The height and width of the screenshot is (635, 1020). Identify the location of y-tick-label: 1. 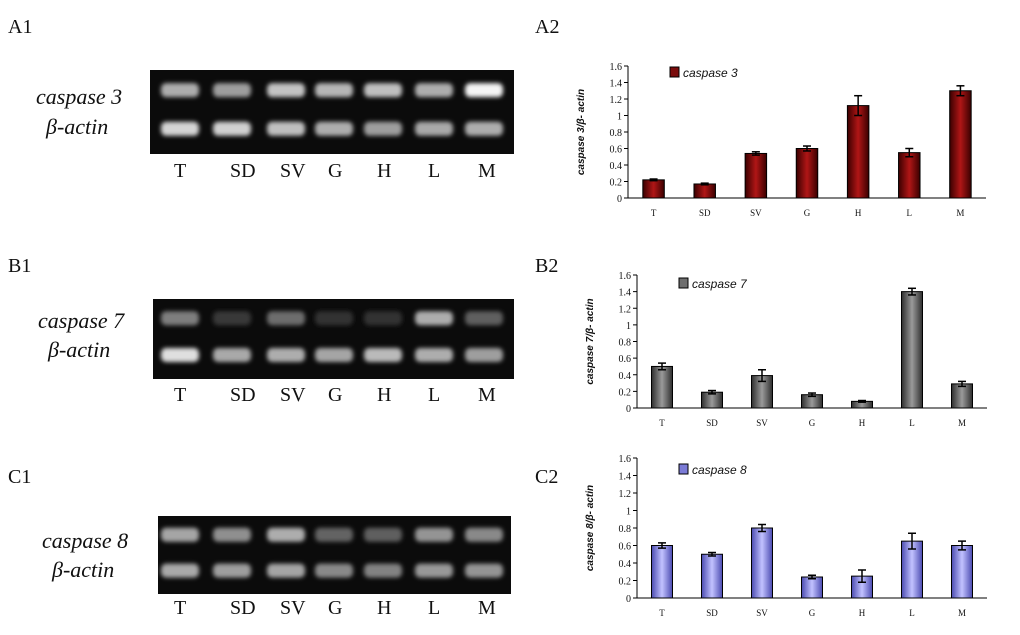
(628, 512).